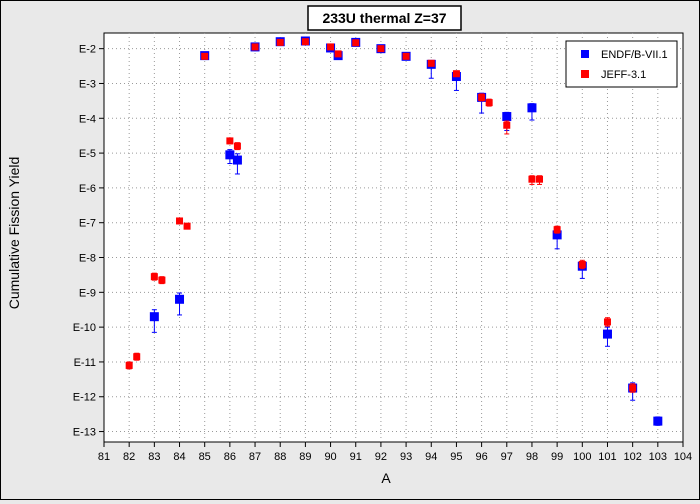  I want to click on x-tick-label: 97, so click(507, 457).